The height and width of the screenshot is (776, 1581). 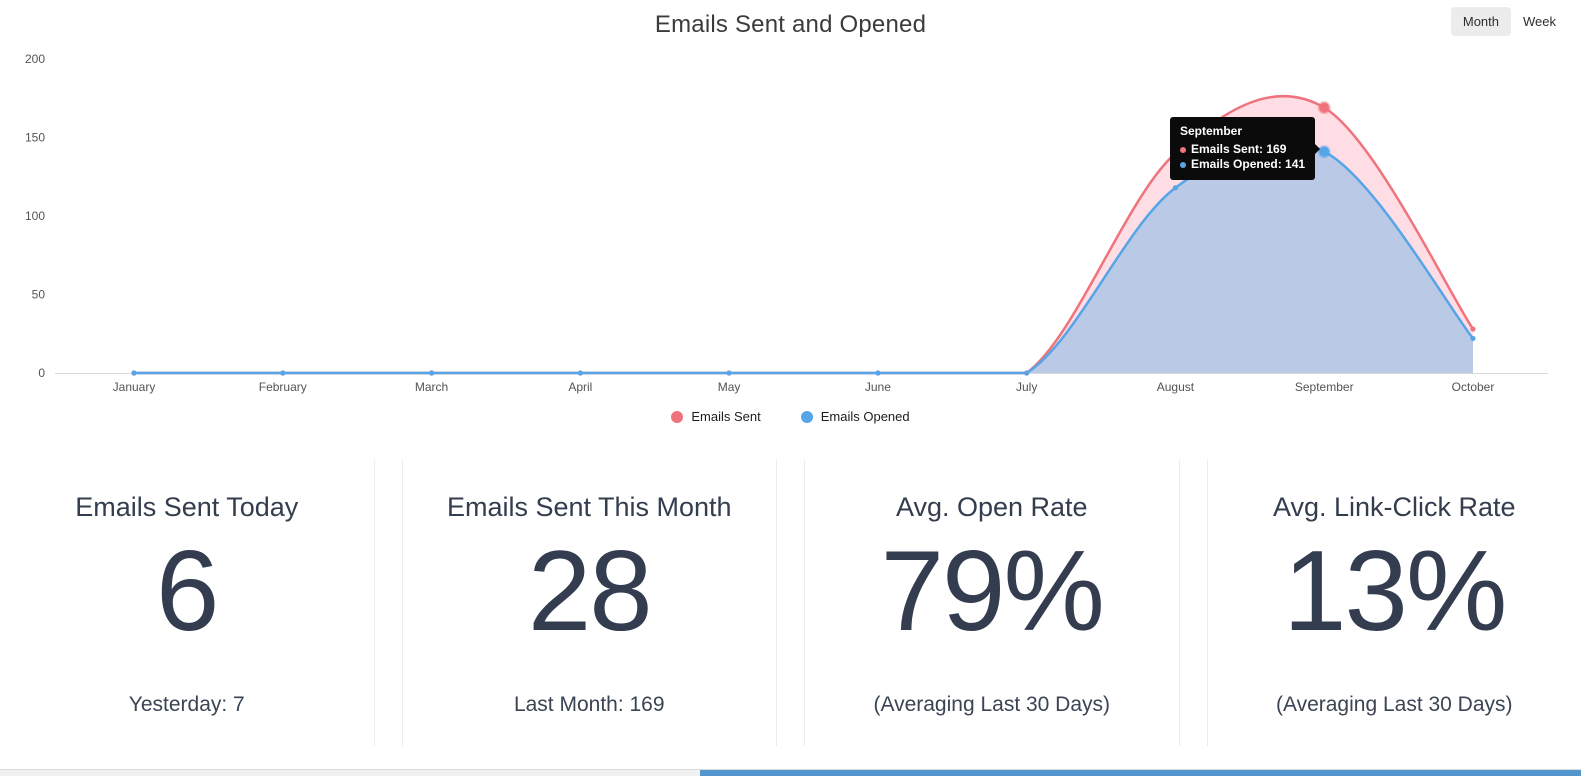 What do you see at coordinates (187, 591) in the screenshot?
I see `stat-value: 6` at bounding box center [187, 591].